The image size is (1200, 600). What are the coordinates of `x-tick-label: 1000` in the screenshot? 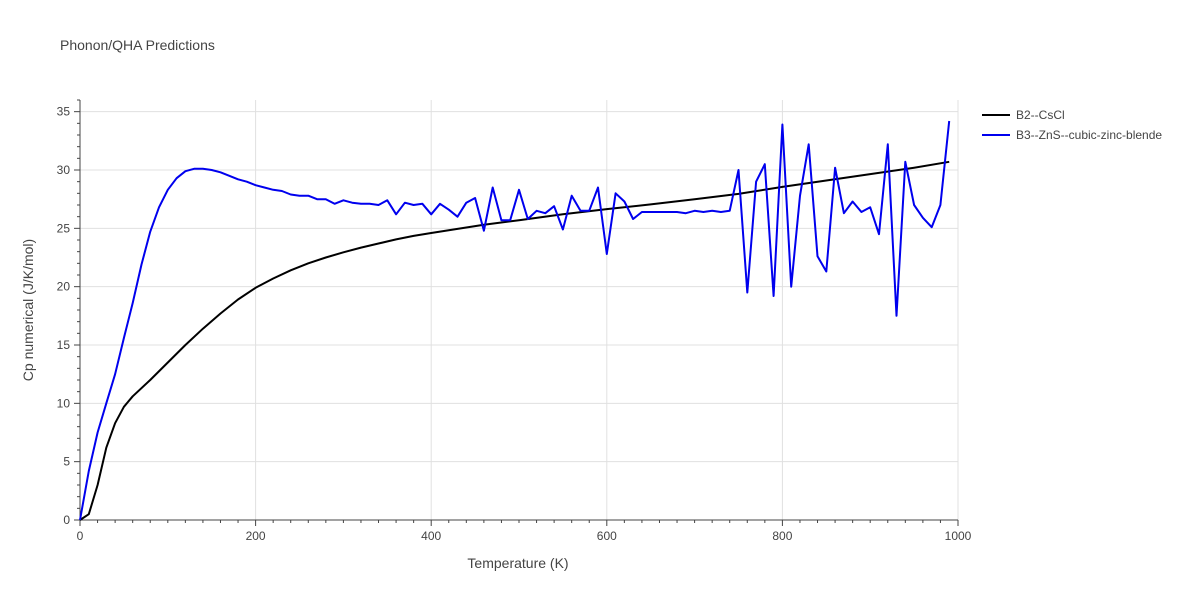 It's located at (958, 536).